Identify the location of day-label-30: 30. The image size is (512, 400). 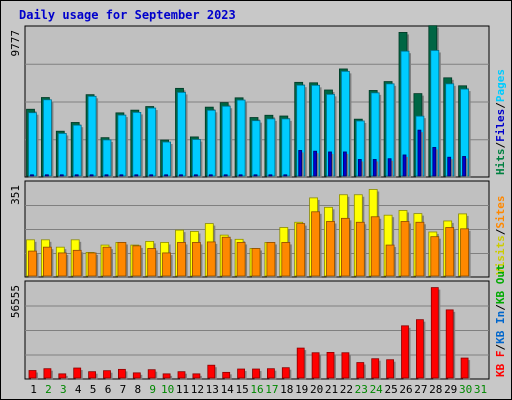
(465, 389).